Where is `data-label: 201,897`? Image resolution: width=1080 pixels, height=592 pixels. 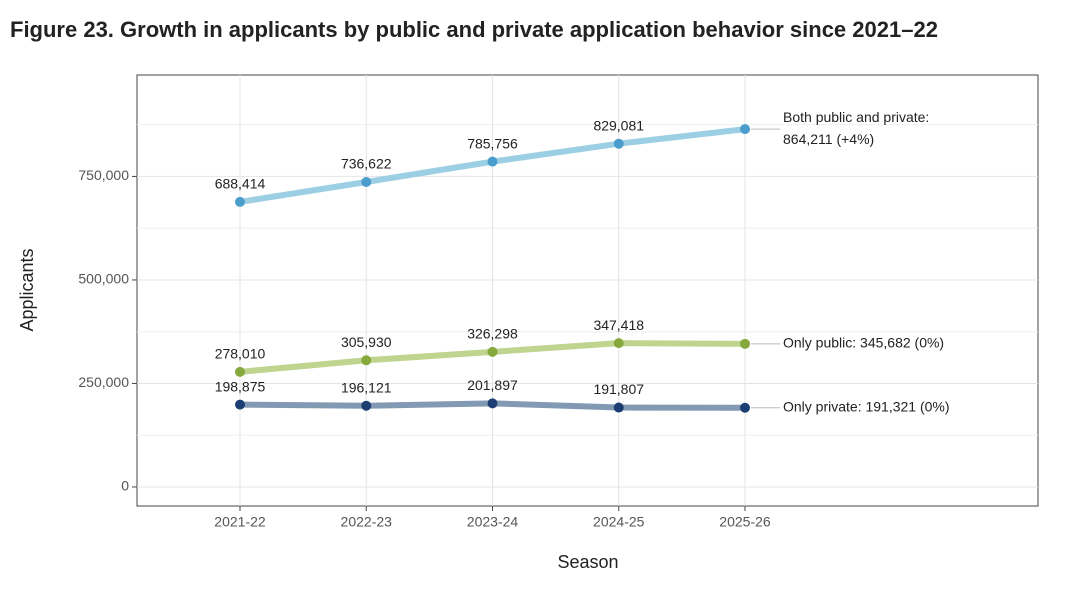 data-label: 201,897 is located at coordinates (492, 385).